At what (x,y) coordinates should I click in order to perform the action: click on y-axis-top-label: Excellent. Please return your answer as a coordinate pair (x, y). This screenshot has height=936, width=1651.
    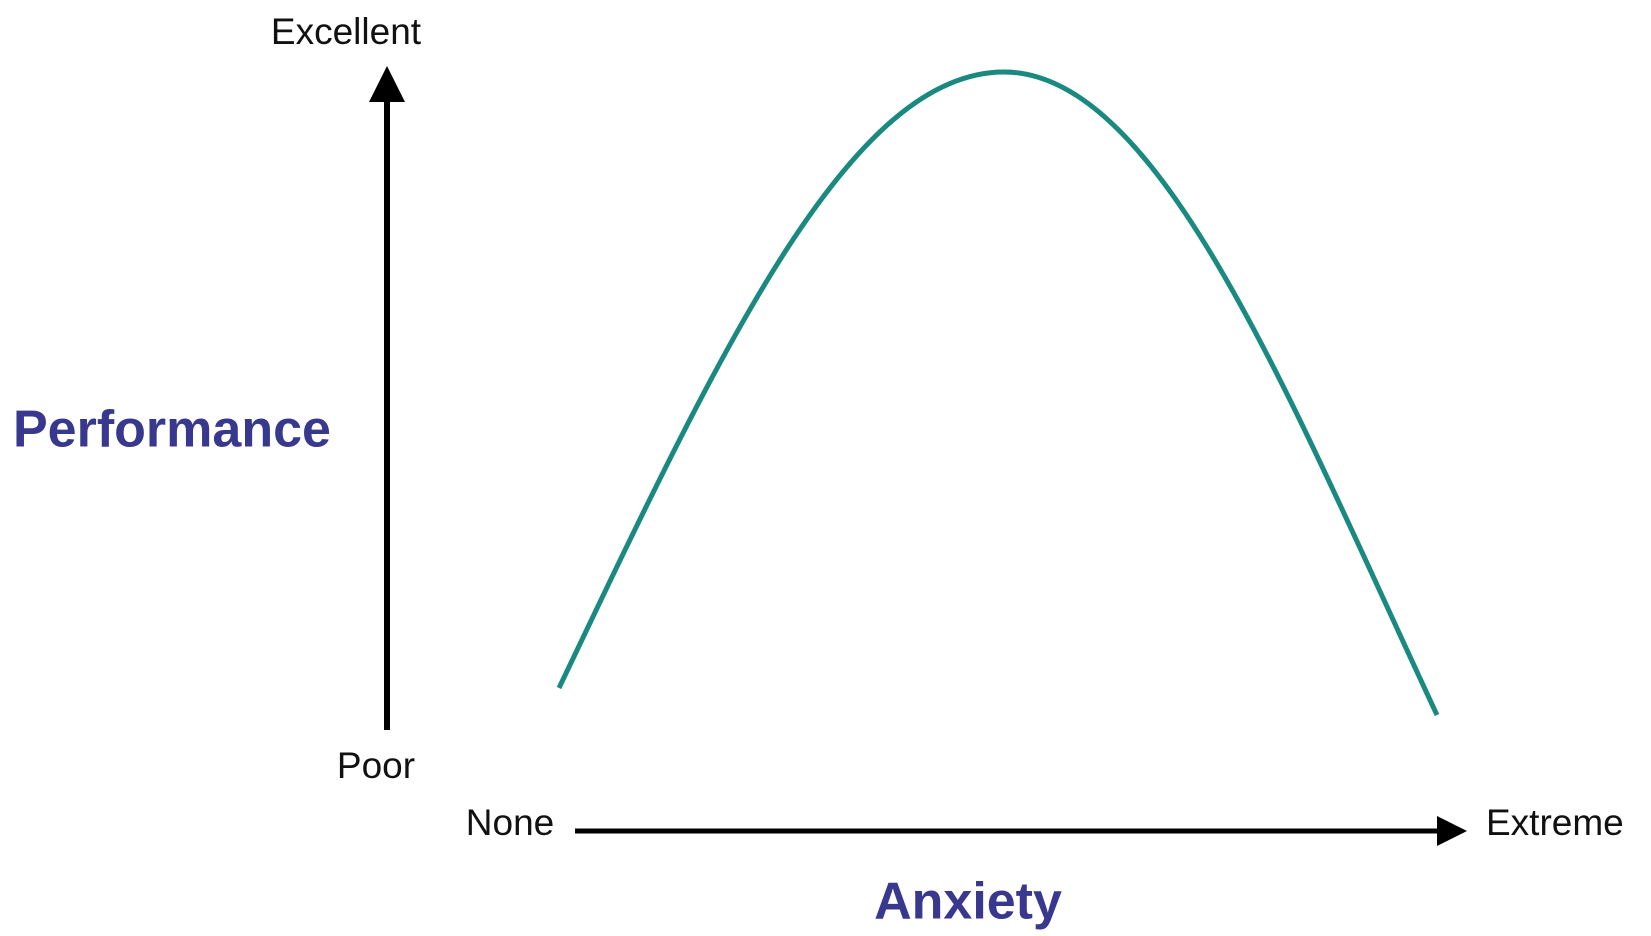
    Looking at the image, I should click on (346, 31).